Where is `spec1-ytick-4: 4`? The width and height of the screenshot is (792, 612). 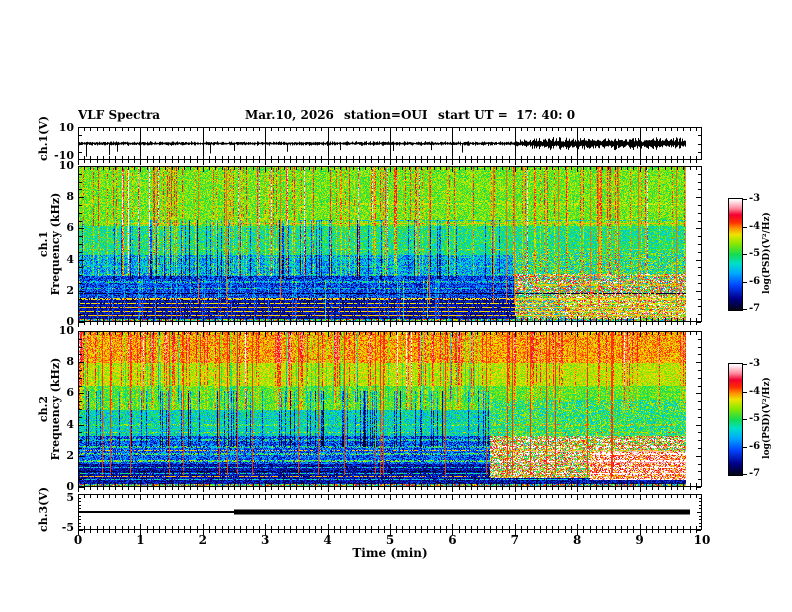 spec1-ytick-4: 4 is located at coordinates (70, 259).